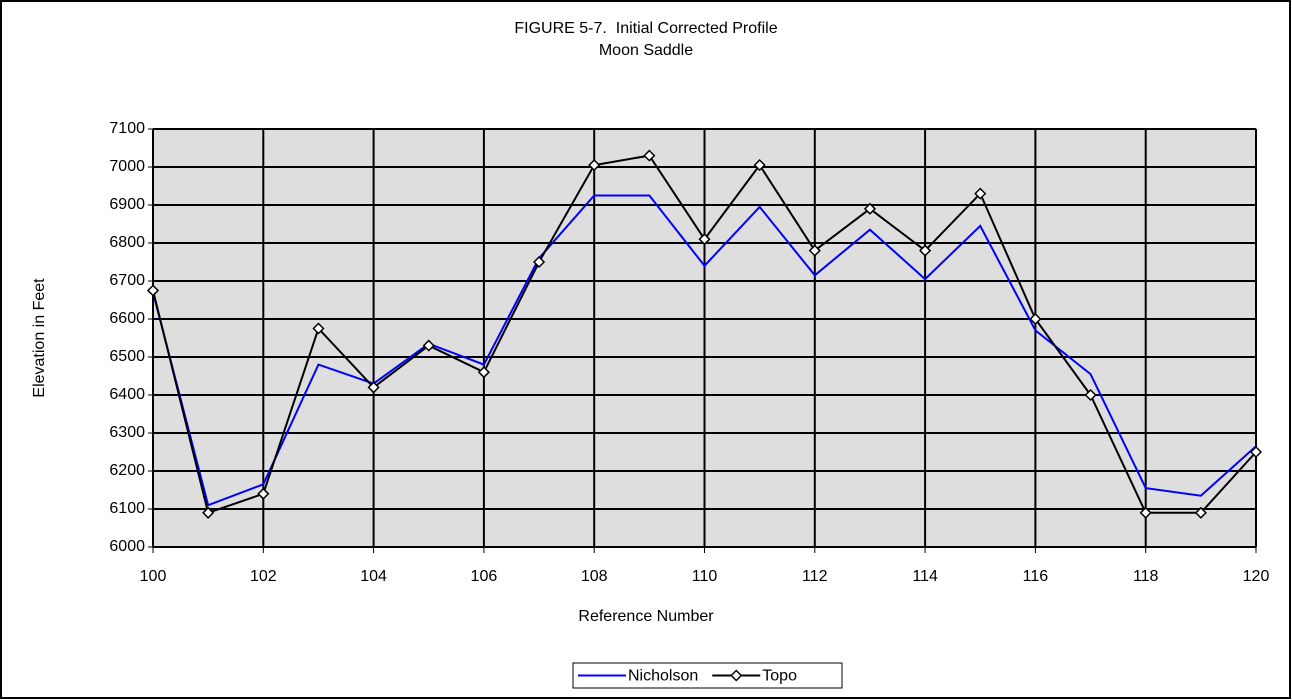 The width and height of the screenshot is (1292, 700). I want to click on y-tick-label: 6800, so click(127, 242).